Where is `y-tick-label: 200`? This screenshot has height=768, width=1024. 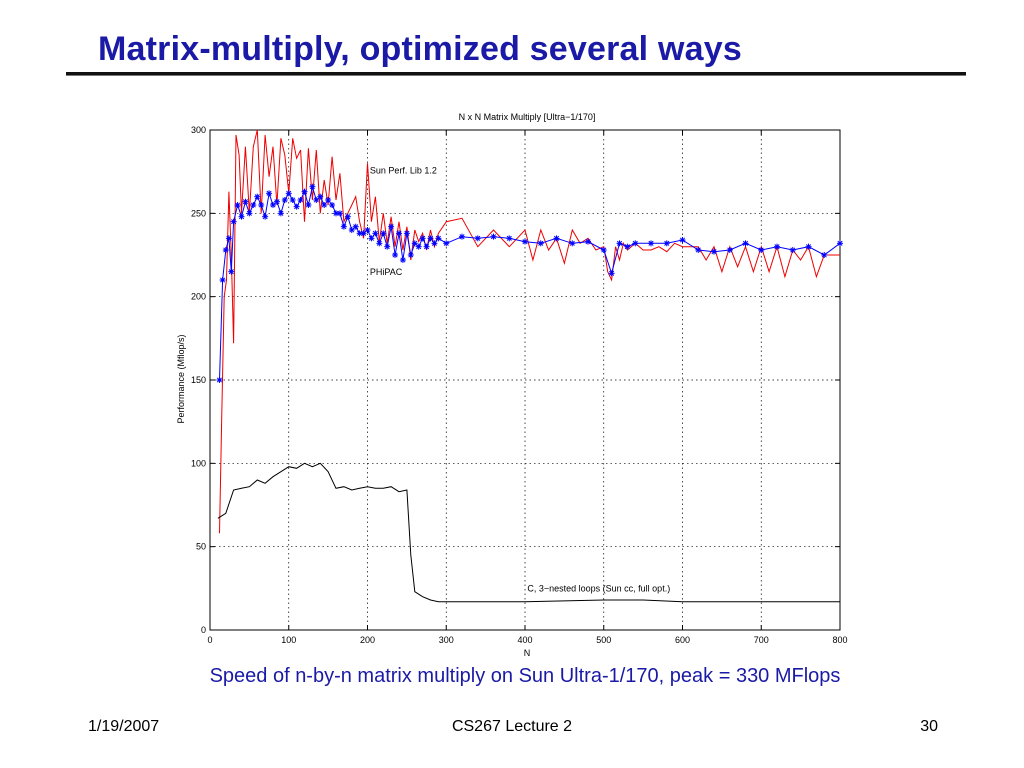 y-tick-label: 200 is located at coordinates (198, 297).